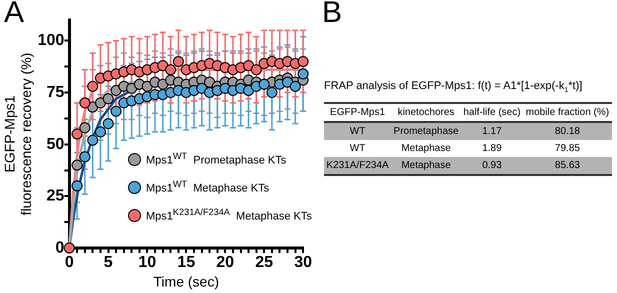 This screenshot has width=617, height=293. Describe the element at coordinates (492, 166) in the screenshot. I see `text: 0.93` at that location.